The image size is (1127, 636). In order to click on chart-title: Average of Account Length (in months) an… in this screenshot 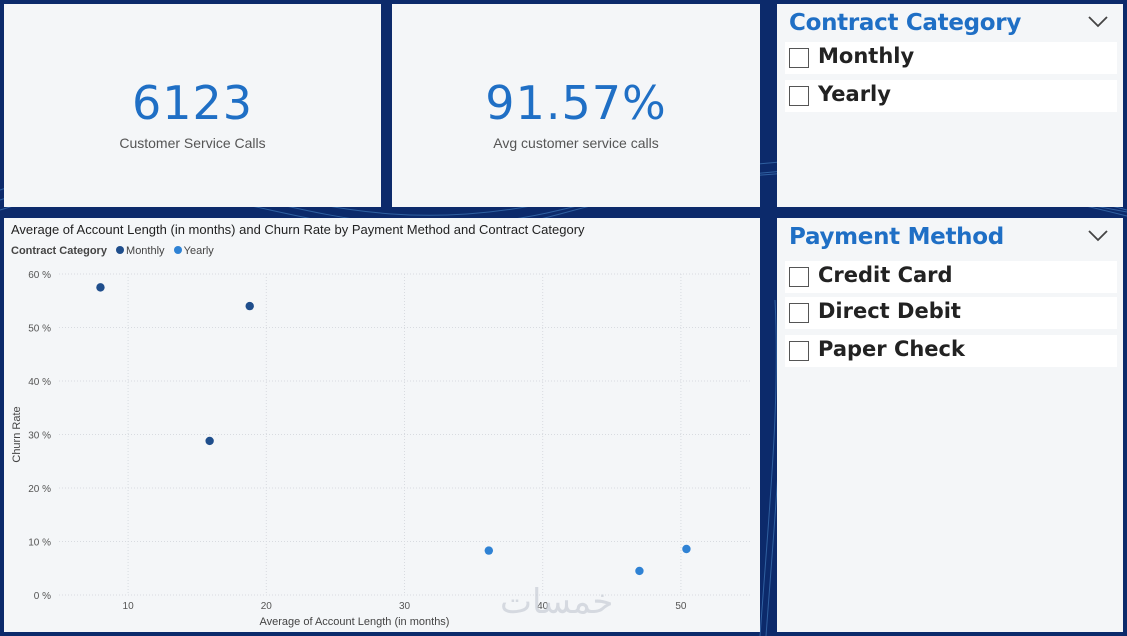, I will do `click(298, 229)`.